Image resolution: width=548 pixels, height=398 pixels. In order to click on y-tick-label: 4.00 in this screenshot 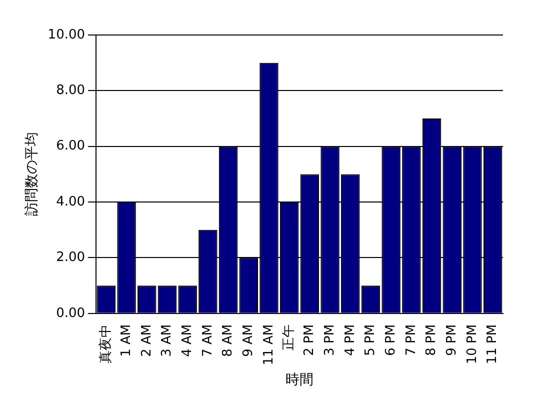, I will do `click(71, 202)`.